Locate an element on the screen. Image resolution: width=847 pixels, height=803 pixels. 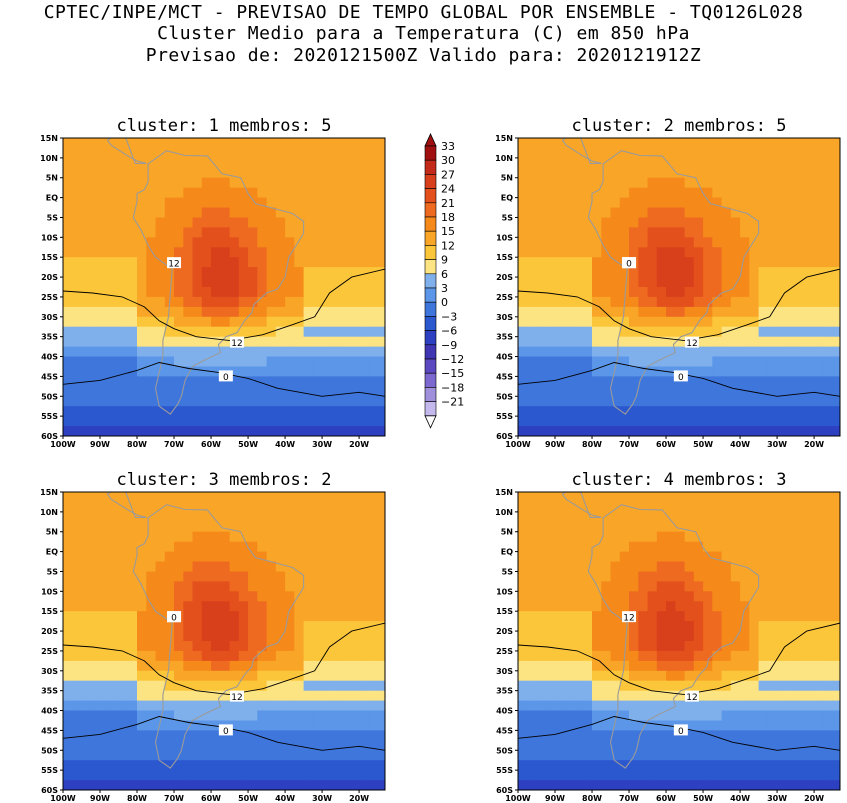
panel-frame is located at coordinates (679, 641).